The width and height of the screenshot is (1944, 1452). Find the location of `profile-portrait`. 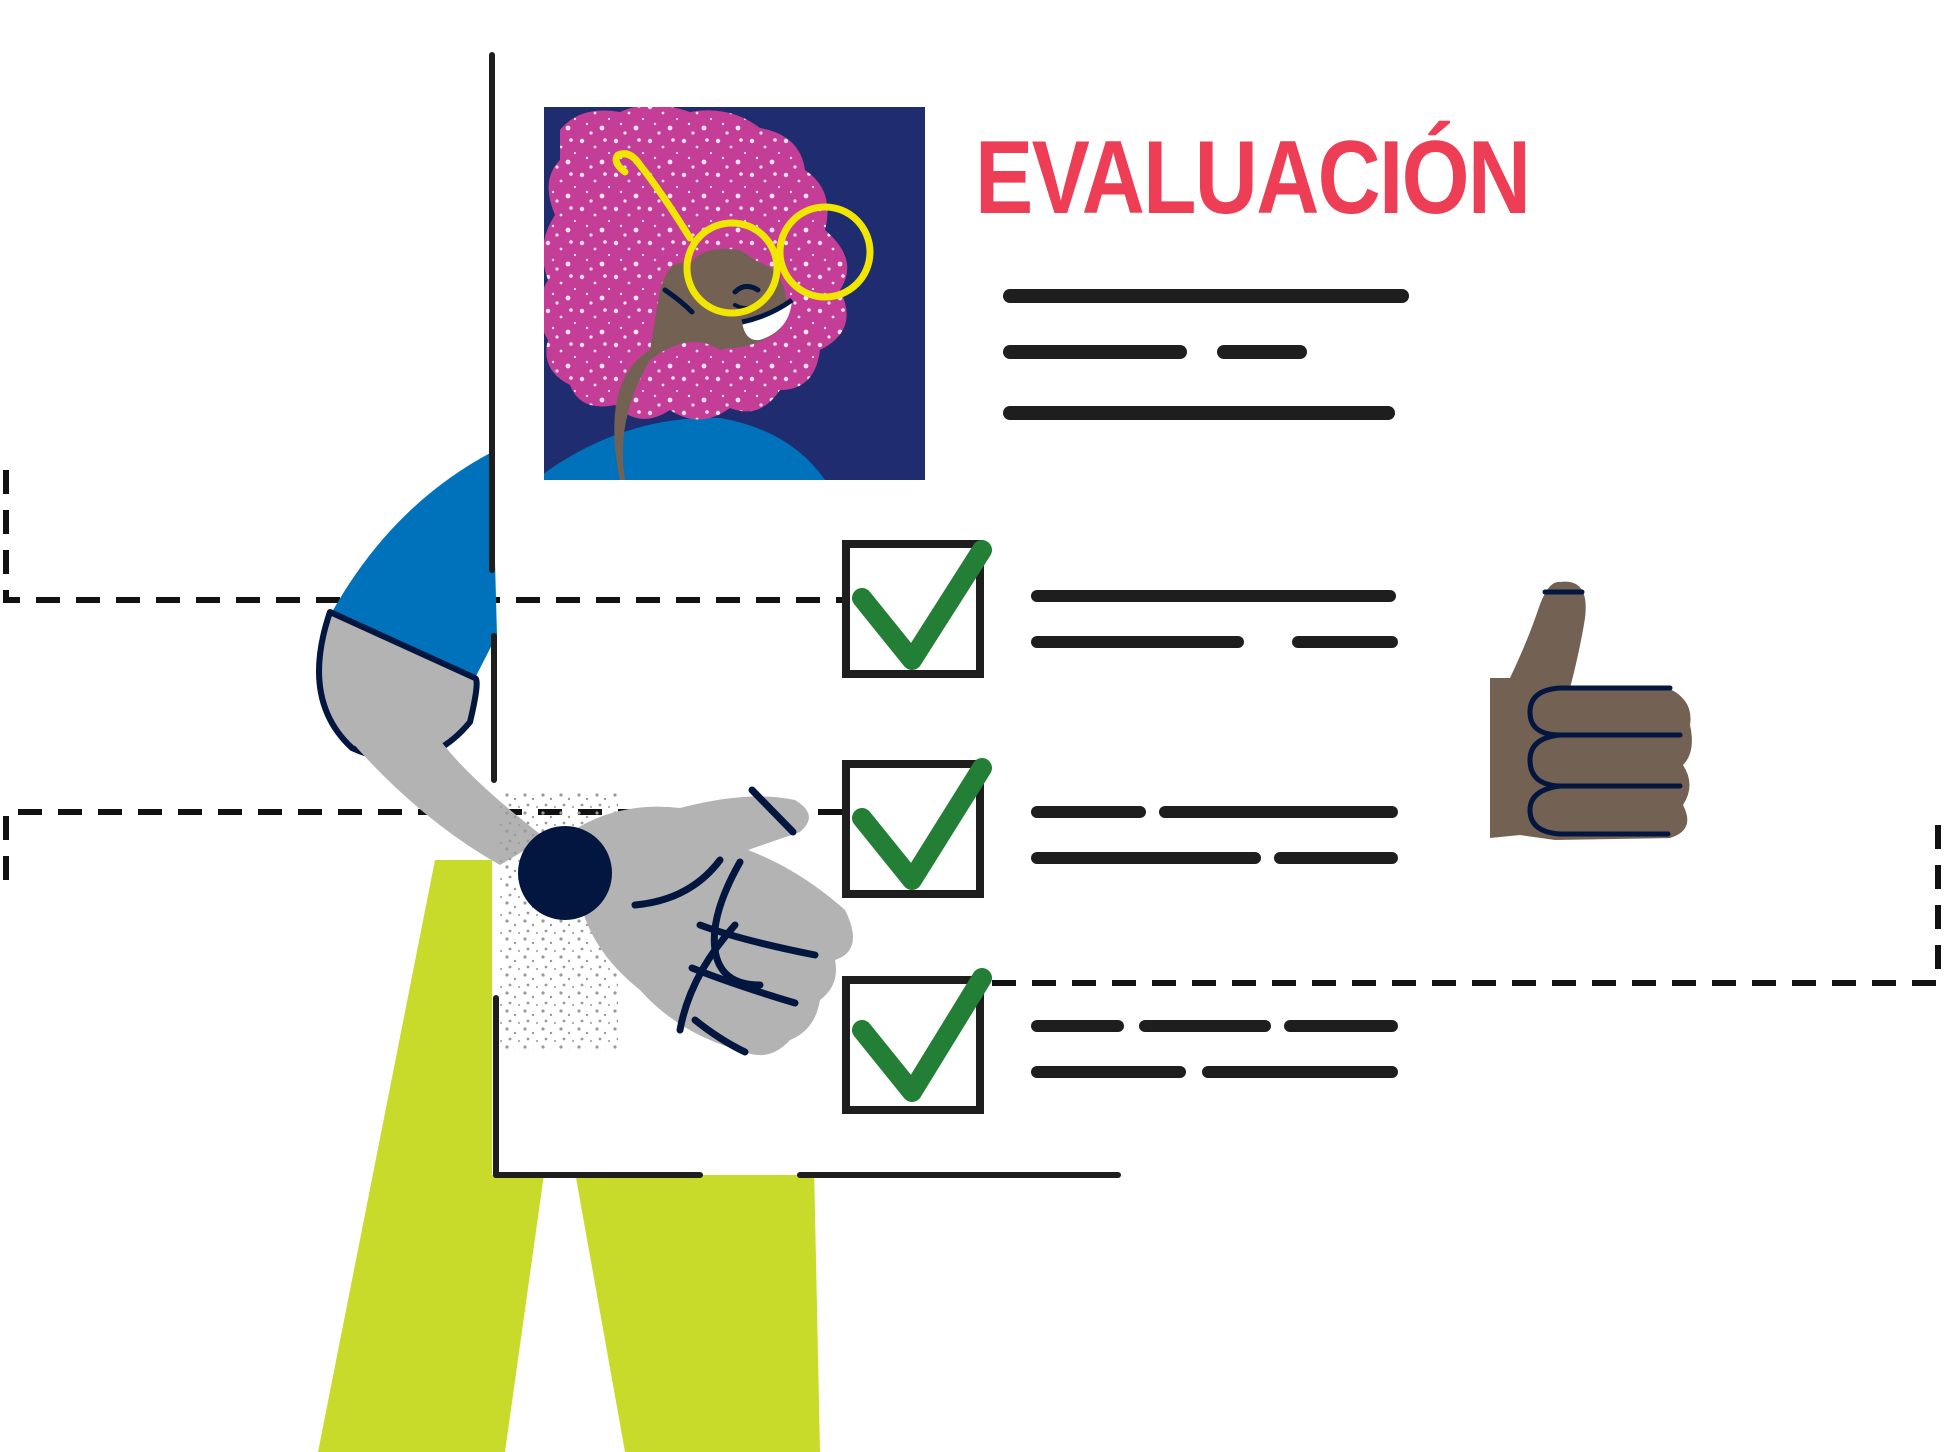

profile-portrait is located at coordinates (734, 293).